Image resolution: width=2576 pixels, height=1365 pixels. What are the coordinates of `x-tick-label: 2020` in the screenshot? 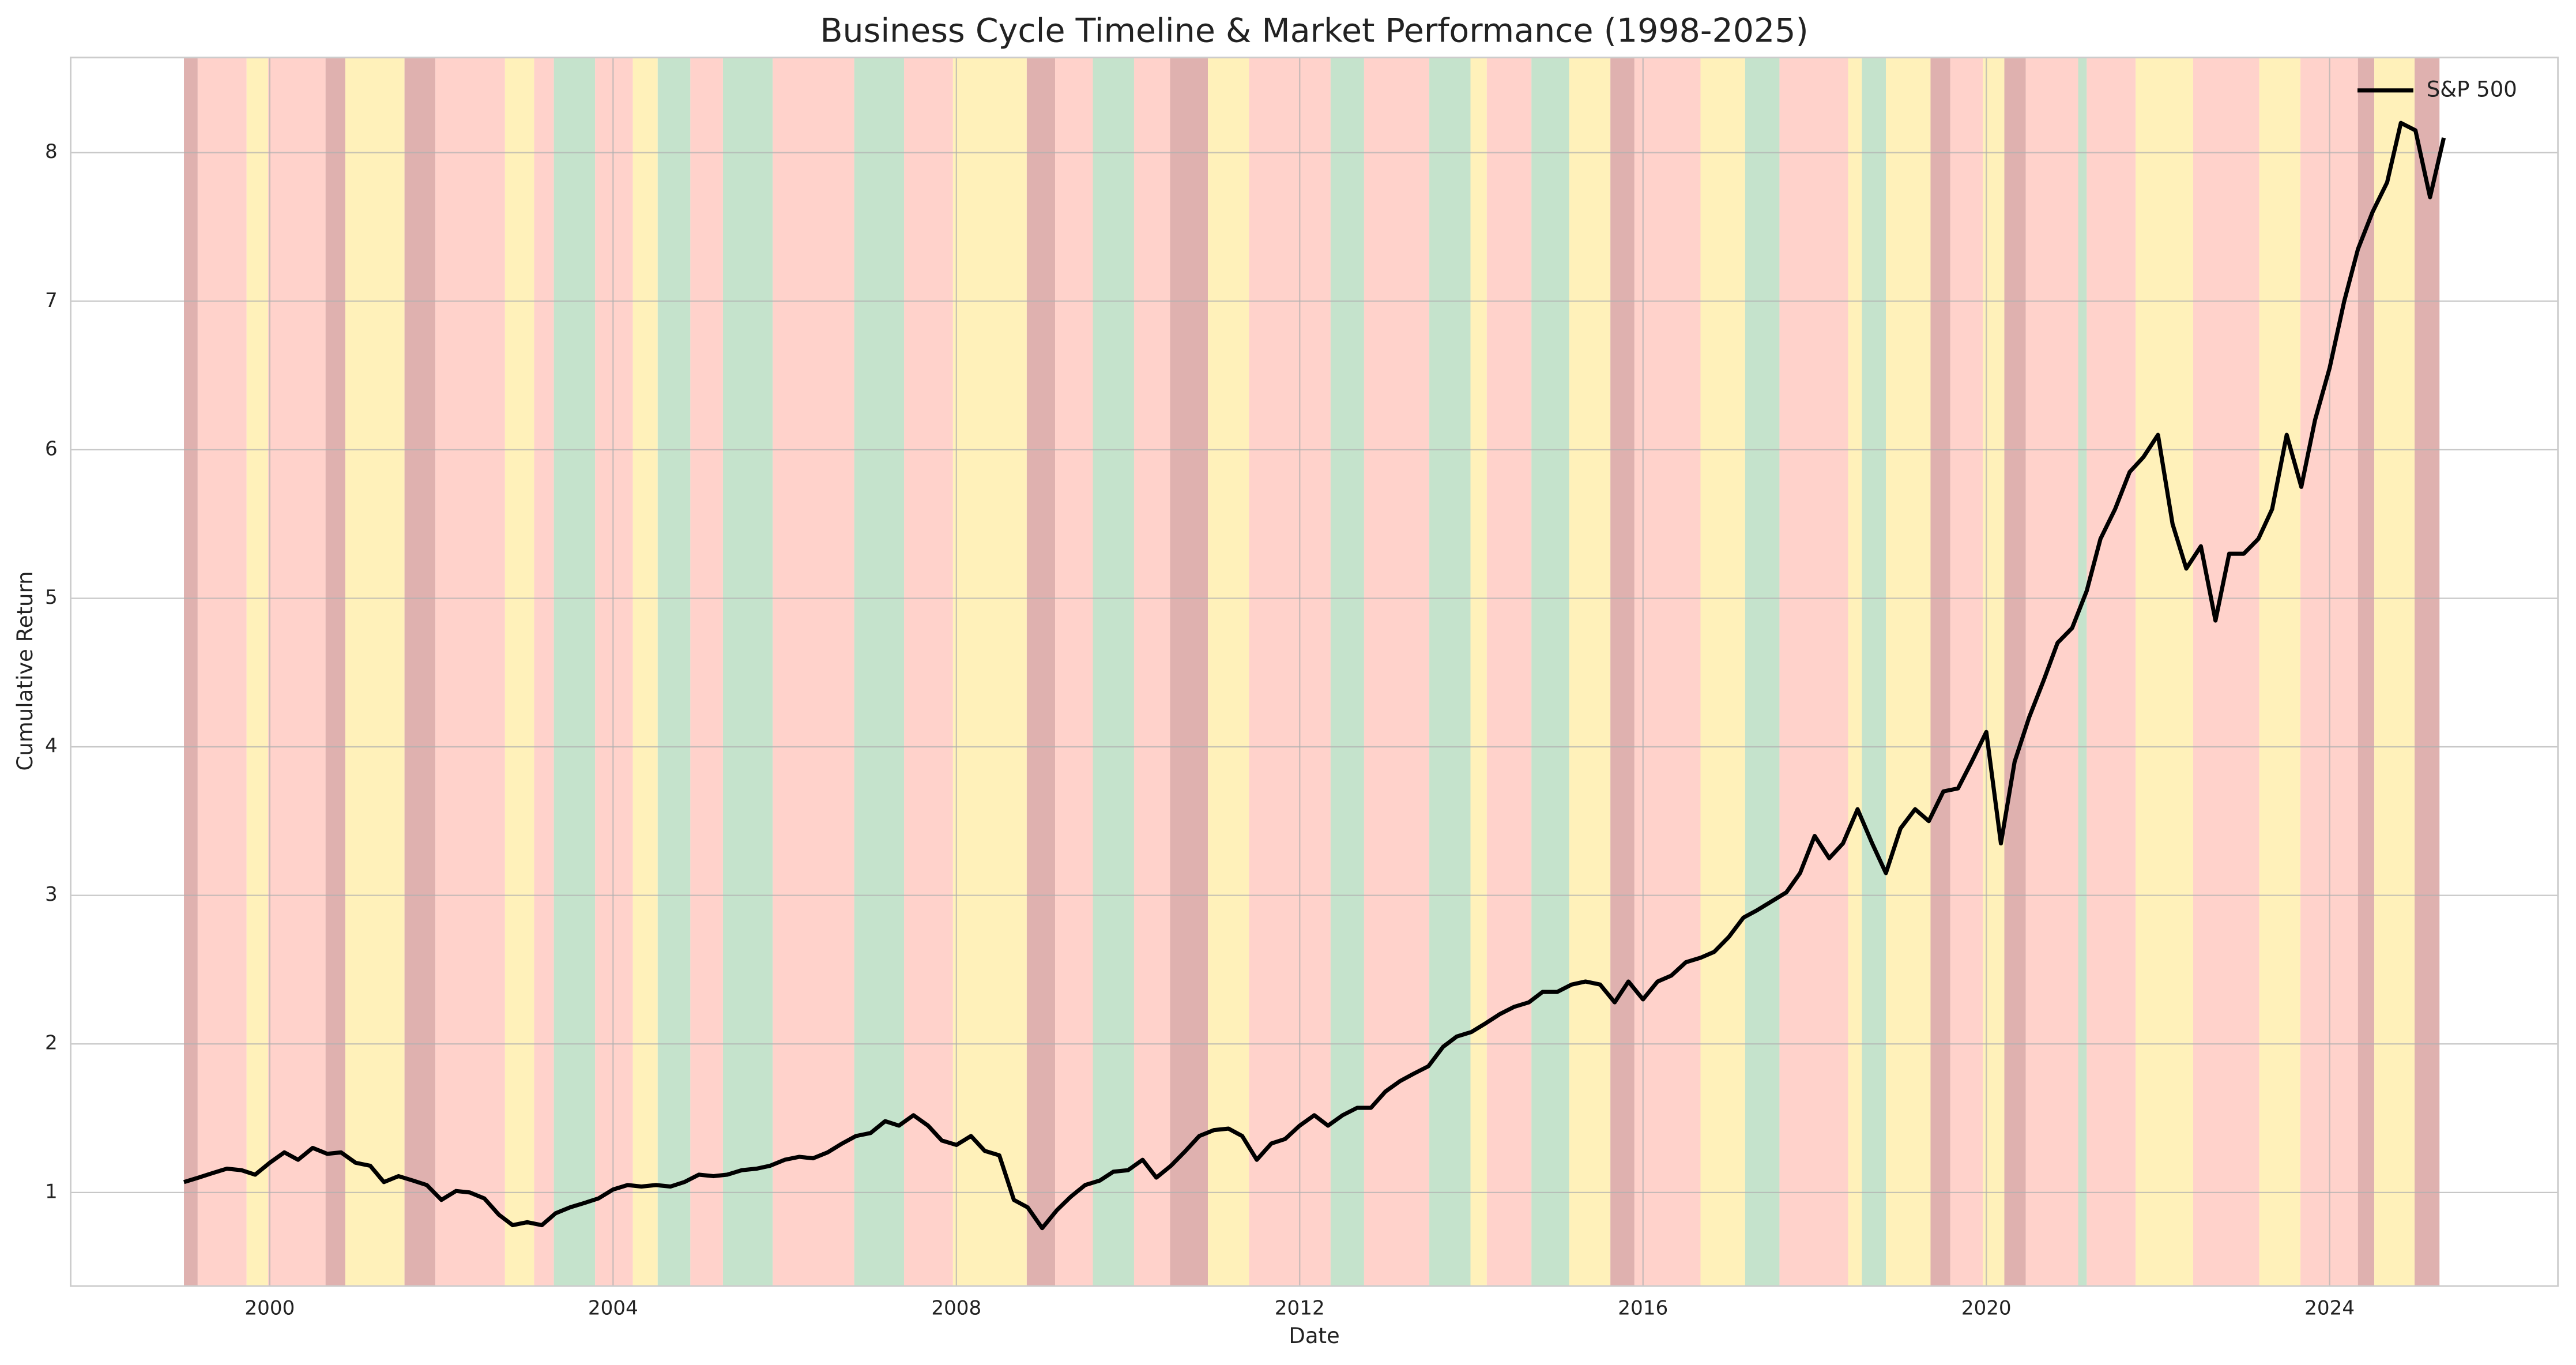 It's located at (1986, 1308).